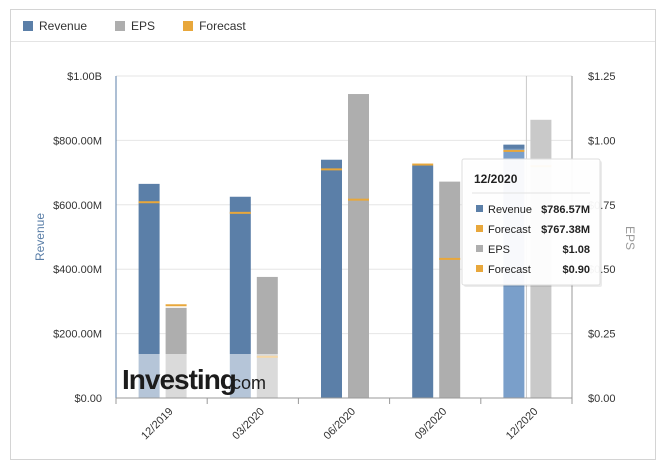 This screenshot has width=666, height=468. I want to click on right-tick-label: $1.25, so click(602, 77).